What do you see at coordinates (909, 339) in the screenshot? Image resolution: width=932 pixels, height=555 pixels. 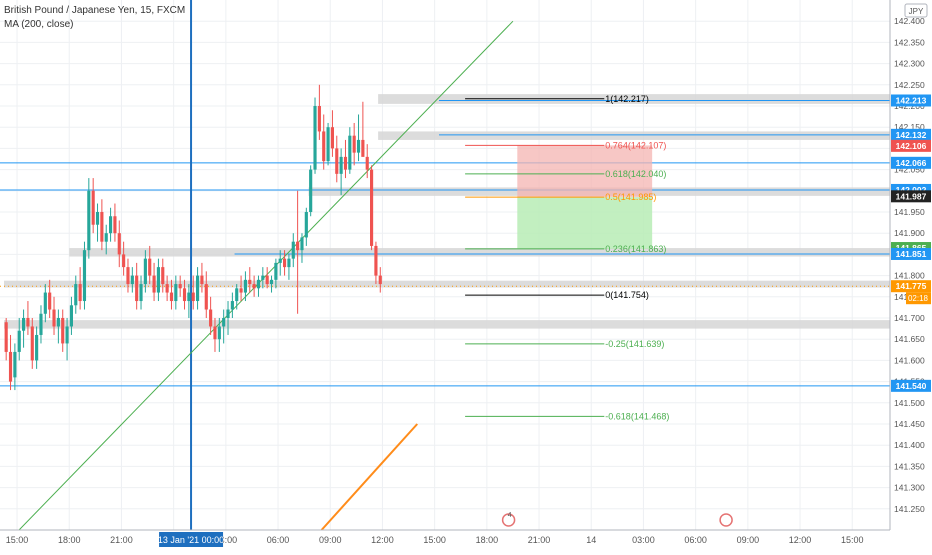 I see `price-tick-label: 141.650` at bounding box center [909, 339].